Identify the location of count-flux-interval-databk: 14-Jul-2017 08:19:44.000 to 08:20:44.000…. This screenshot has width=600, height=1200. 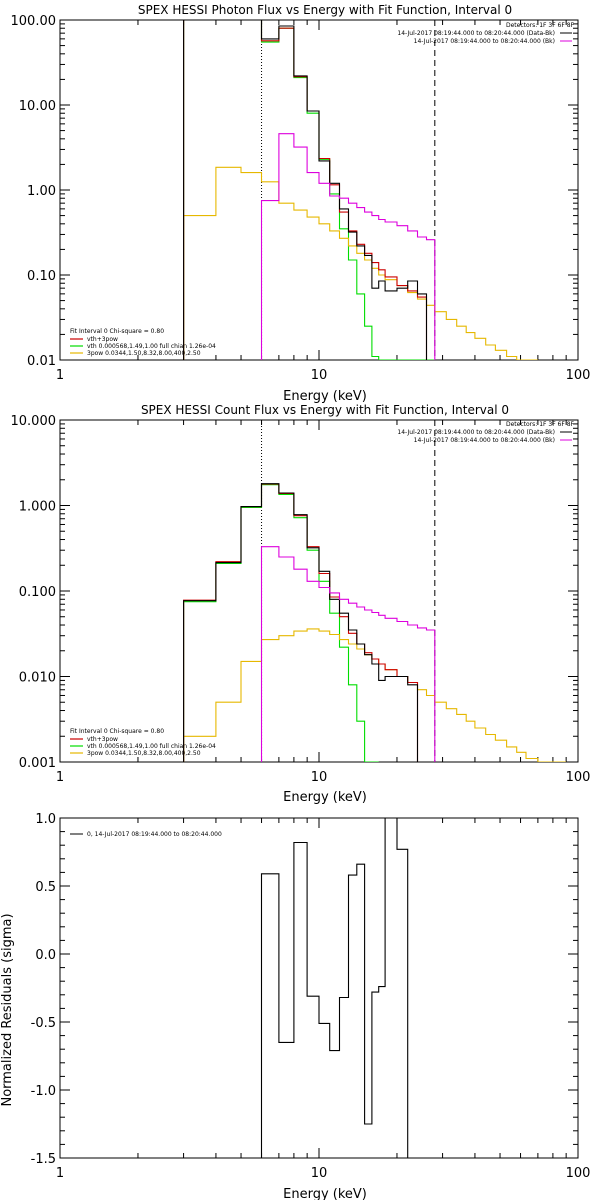
(476, 432).